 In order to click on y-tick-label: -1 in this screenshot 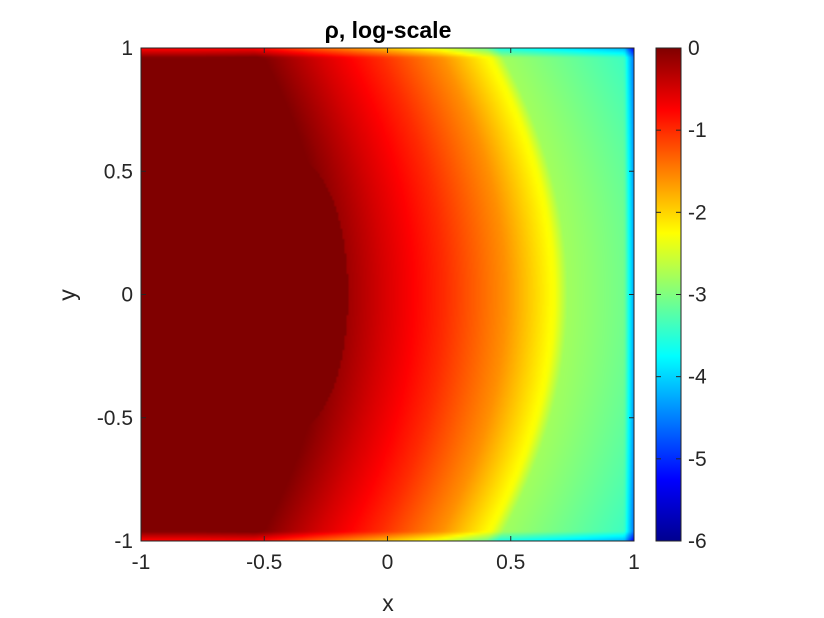, I will do `click(123, 541)`.